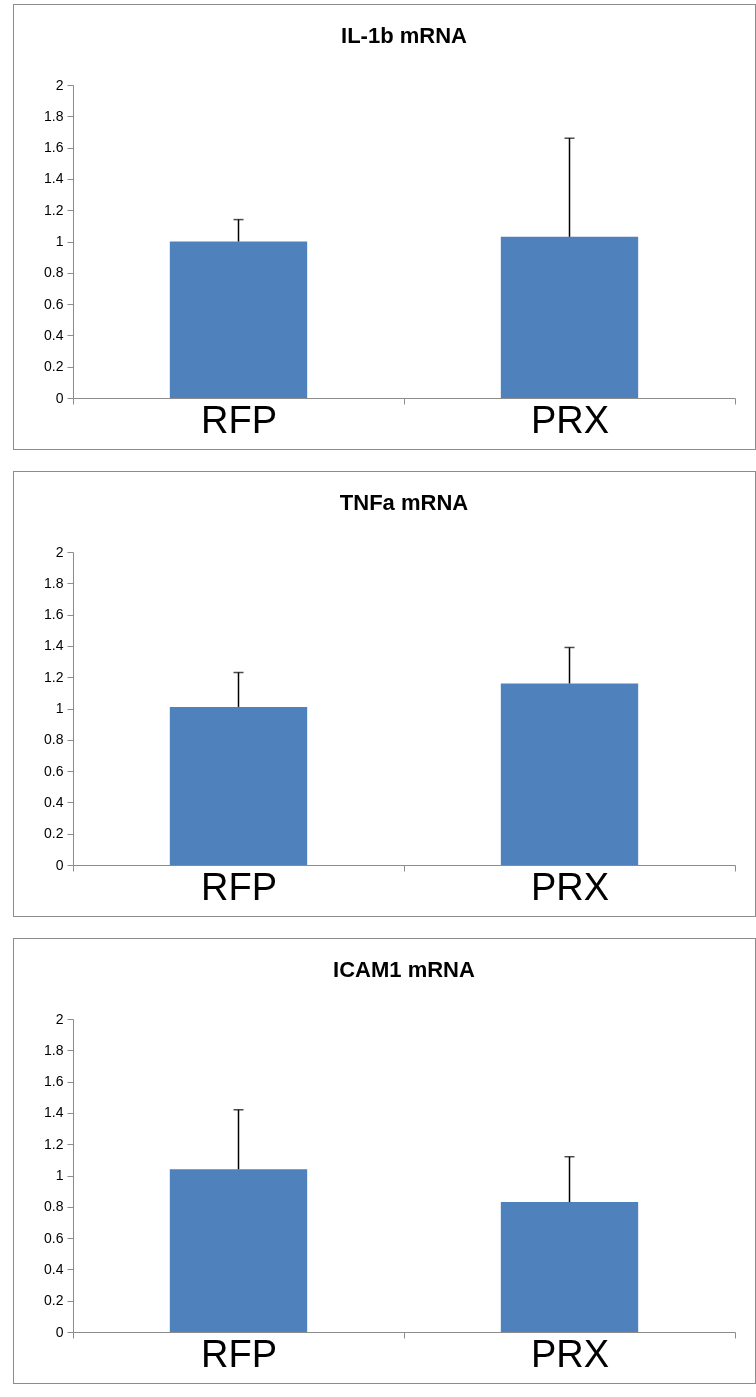 This screenshot has width=756, height=1397. Describe the element at coordinates (404, 969) in the screenshot. I see `chart-title: ICAM1 mRNA` at that location.